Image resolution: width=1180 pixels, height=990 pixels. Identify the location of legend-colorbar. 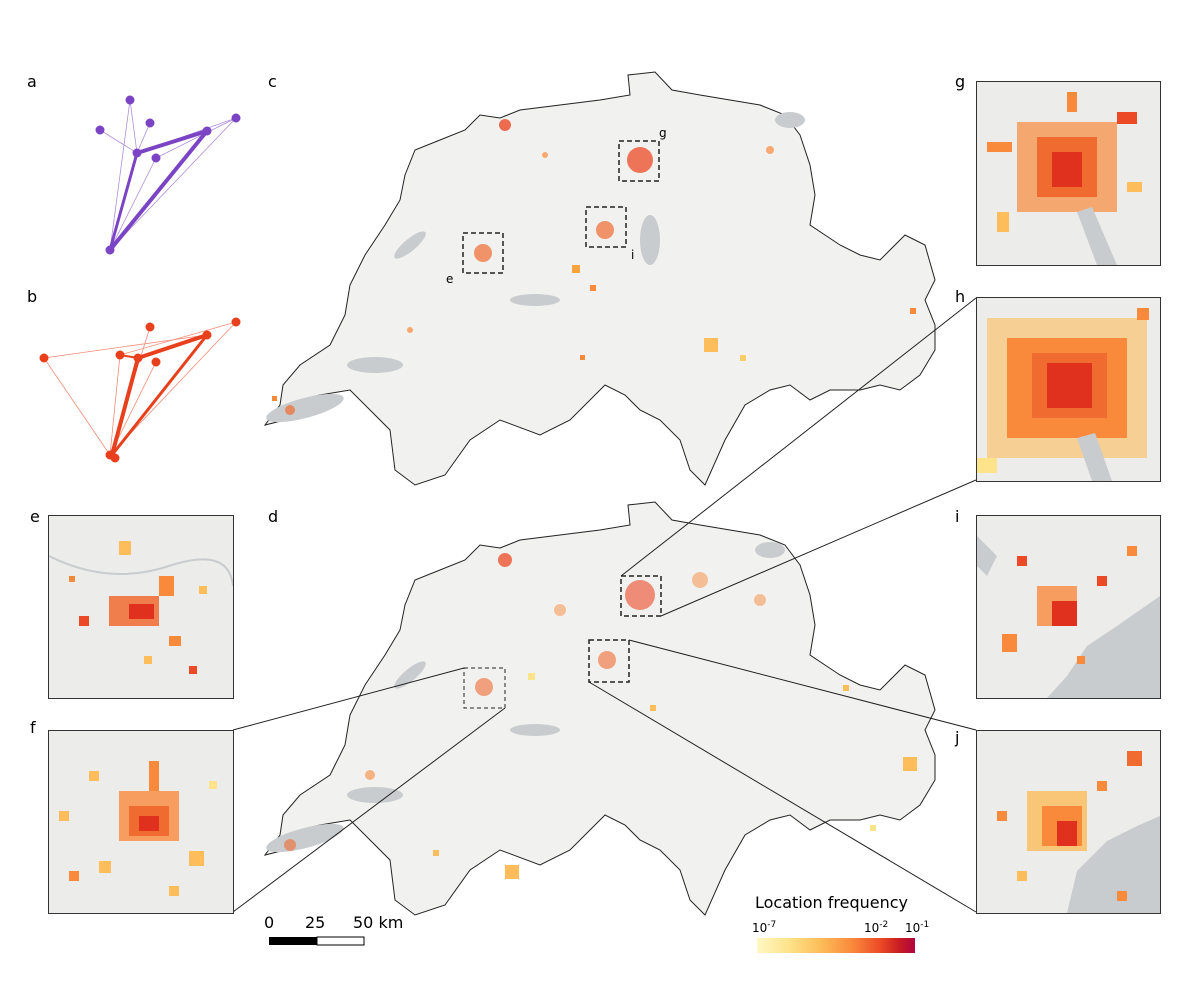
(836, 945).